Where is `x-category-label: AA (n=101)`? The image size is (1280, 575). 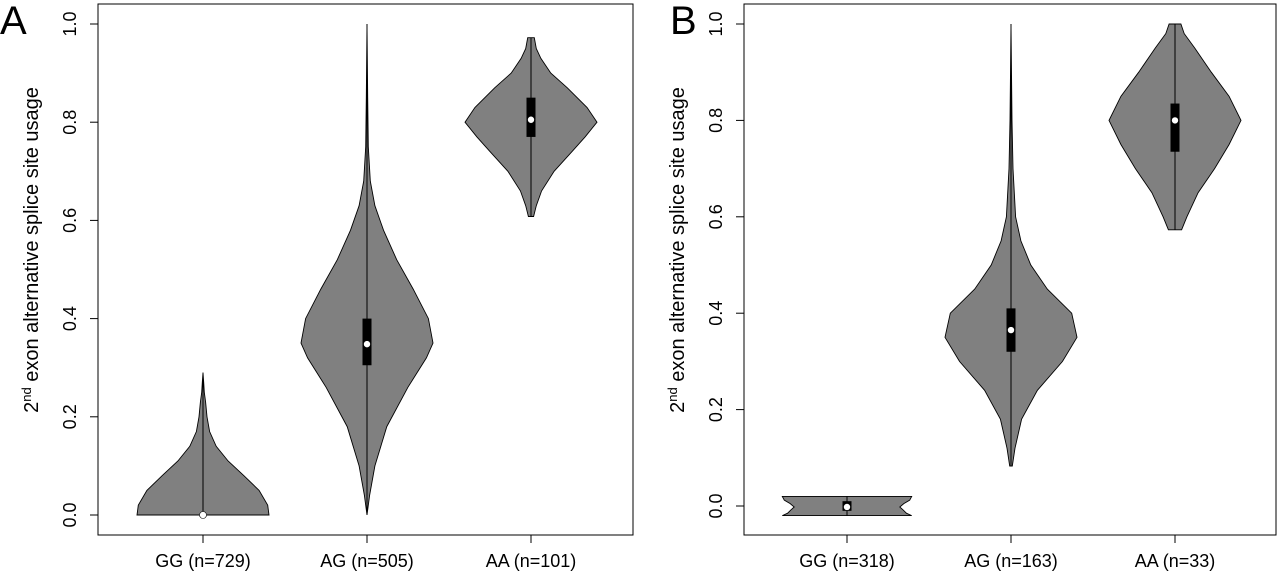 x-category-label: AA (n=101) is located at coordinates (531, 561).